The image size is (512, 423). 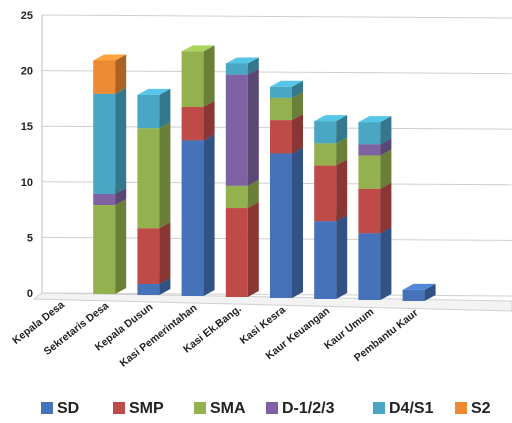 I want to click on legend-label: S2, so click(x=481, y=408).